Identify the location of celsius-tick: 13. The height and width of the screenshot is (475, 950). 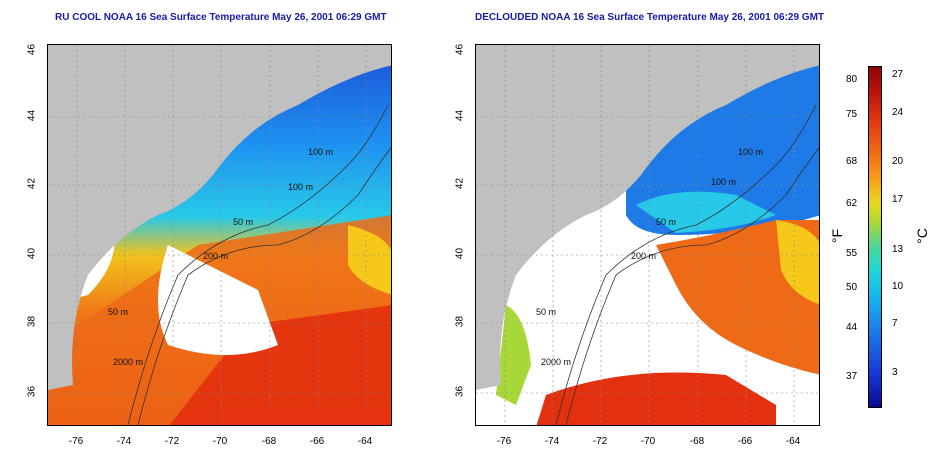
(898, 249).